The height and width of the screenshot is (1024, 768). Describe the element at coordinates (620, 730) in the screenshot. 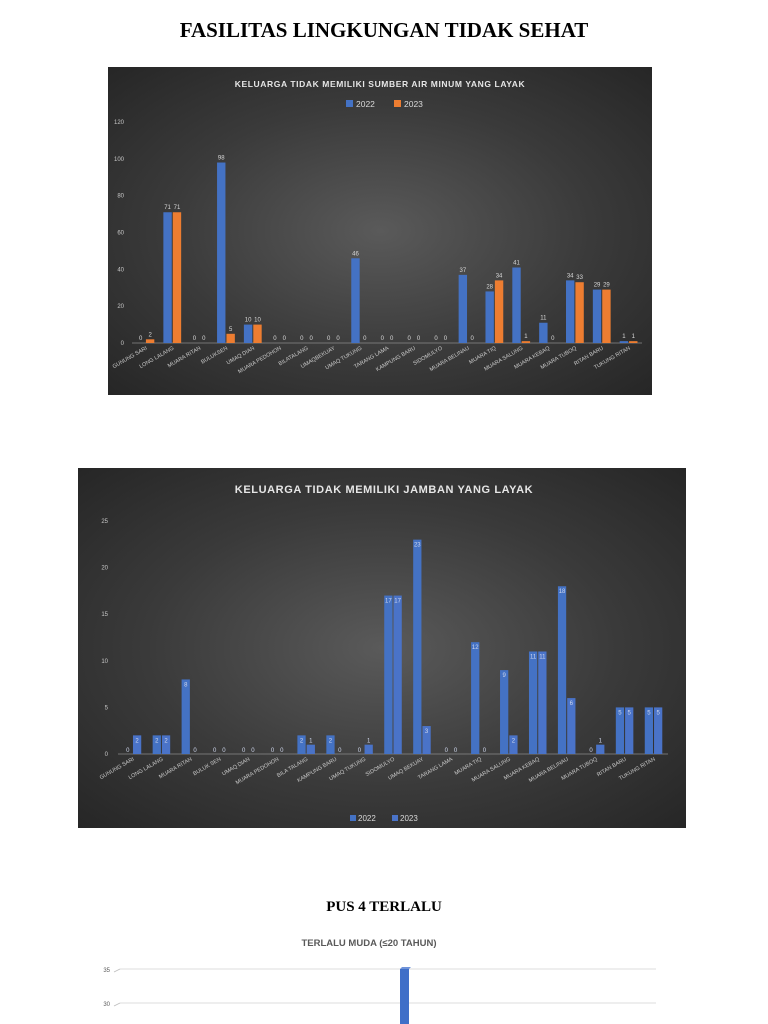

I see `bar-2022-ritan-baru` at that location.